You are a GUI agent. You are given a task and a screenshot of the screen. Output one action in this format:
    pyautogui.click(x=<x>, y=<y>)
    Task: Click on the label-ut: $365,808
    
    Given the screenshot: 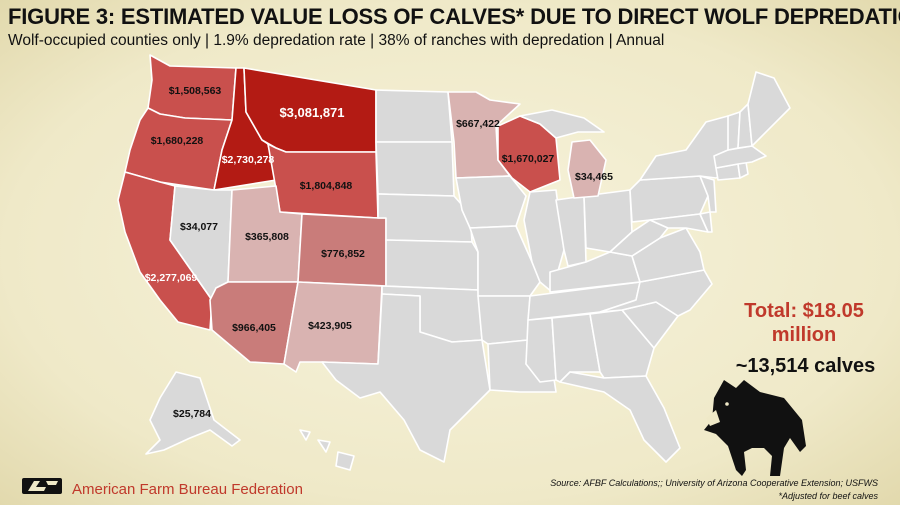 What is the action you would take?
    pyautogui.click(x=267, y=237)
    